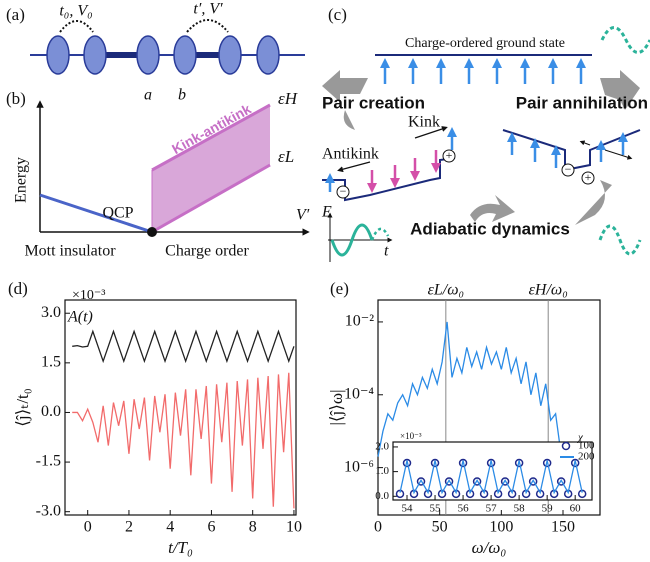 The height and width of the screenshot is (562, 650). I want to click on panel-label: (c), so click(337, 14).